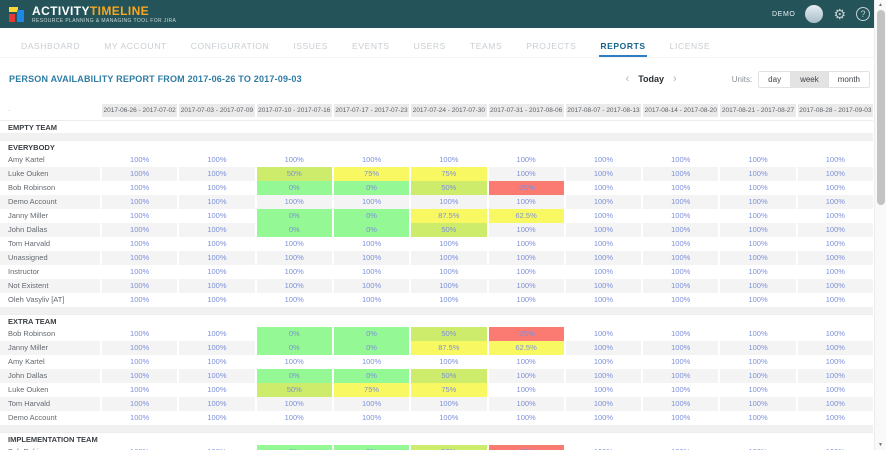 The width and height of the screenshot is (886, 450). I want to click on nav-tab-projects: PROJECTS, so click(551, 46).